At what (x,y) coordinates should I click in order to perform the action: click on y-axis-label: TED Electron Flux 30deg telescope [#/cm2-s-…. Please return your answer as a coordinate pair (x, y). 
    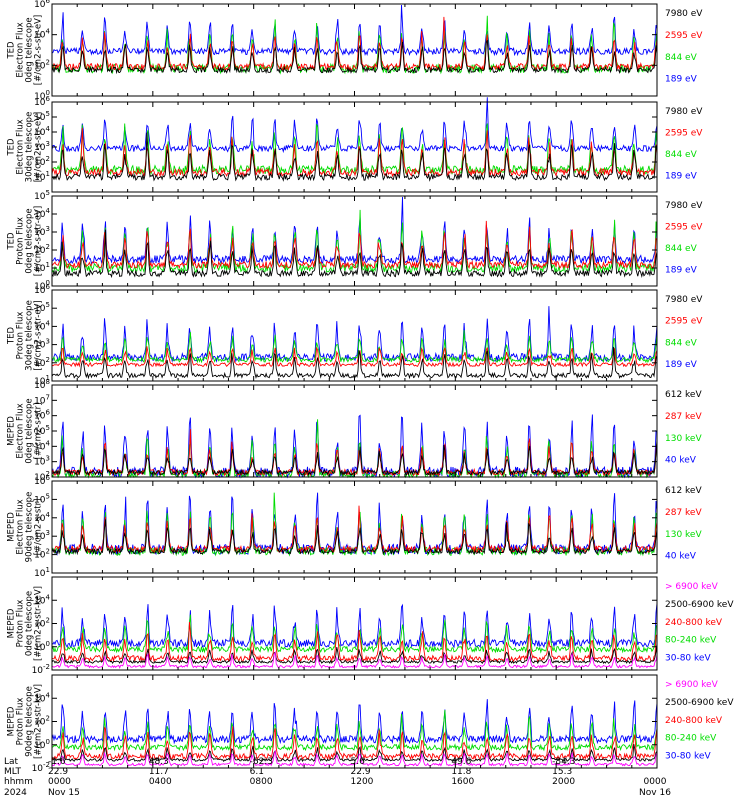
    Looking at the image, I should click on (25, 147).